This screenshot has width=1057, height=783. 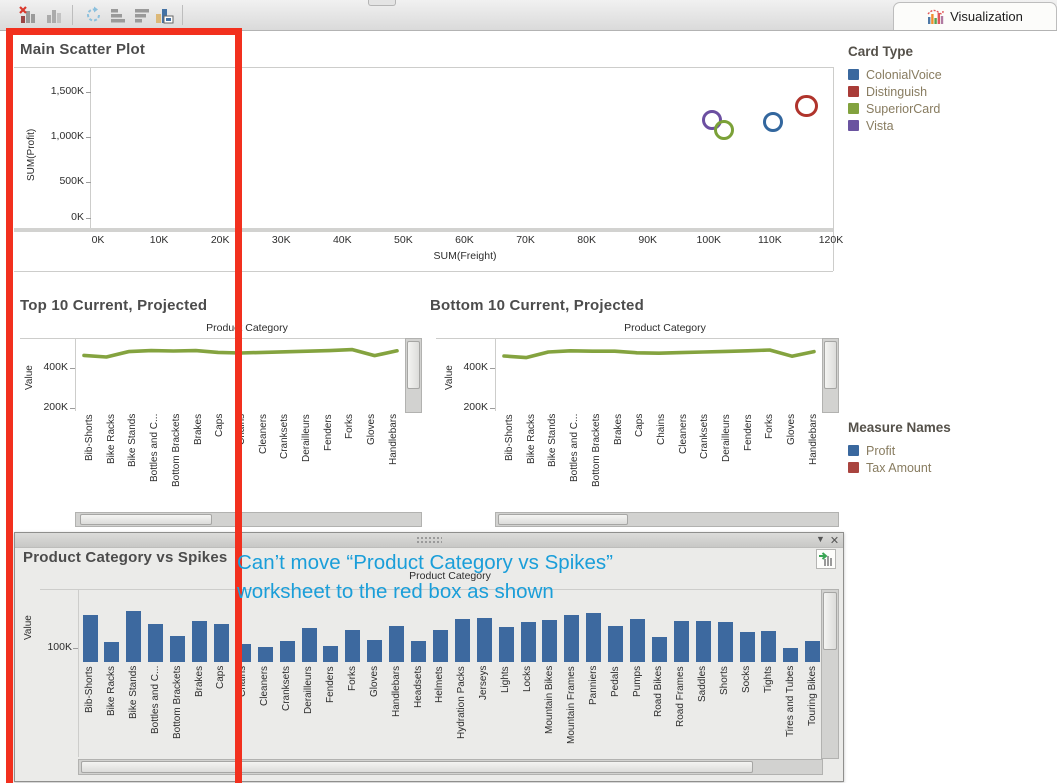 What do you see at coordinates (118, 15) in the screenshot?
I see `sort-ascending-icon` at bounding box center [118, 15].